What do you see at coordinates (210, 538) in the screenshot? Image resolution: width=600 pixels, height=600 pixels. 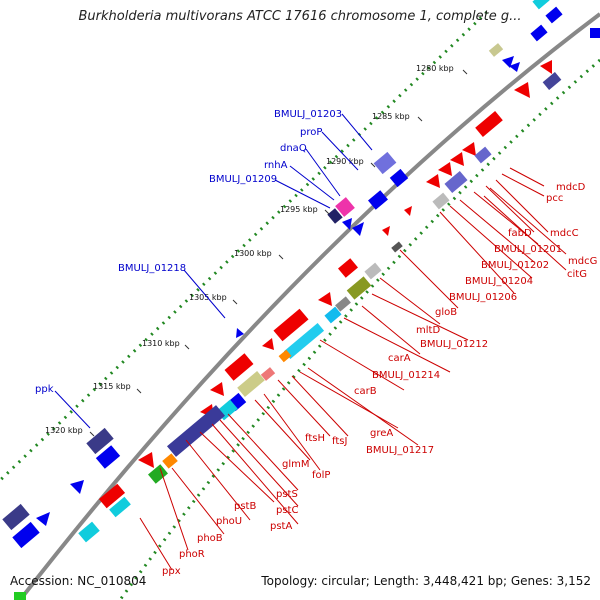 I see `gene-label: phoB` at bounding box center [210, 538].